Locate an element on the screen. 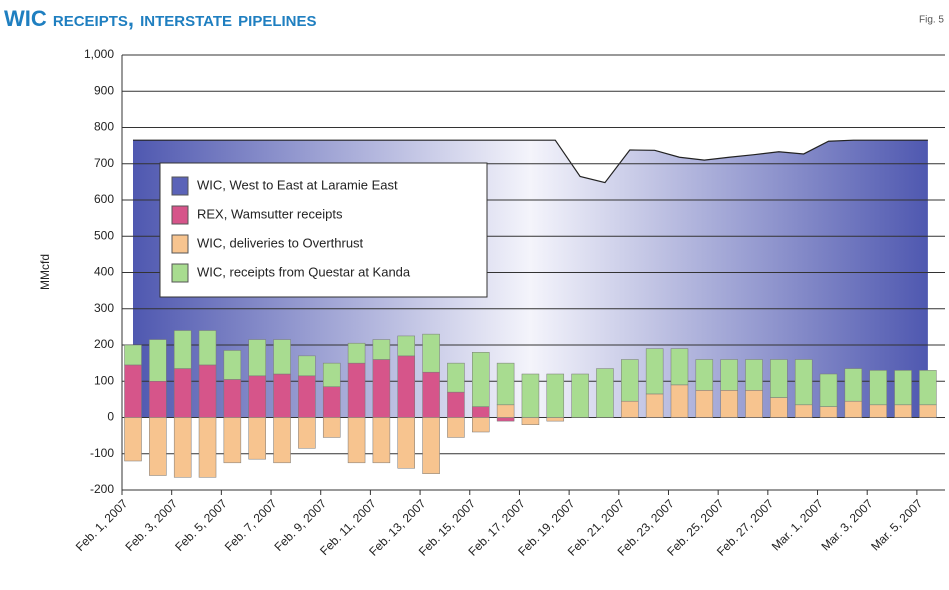  x-tick-label: Feb. 7, 2007 is located at coordinates (251, 525).